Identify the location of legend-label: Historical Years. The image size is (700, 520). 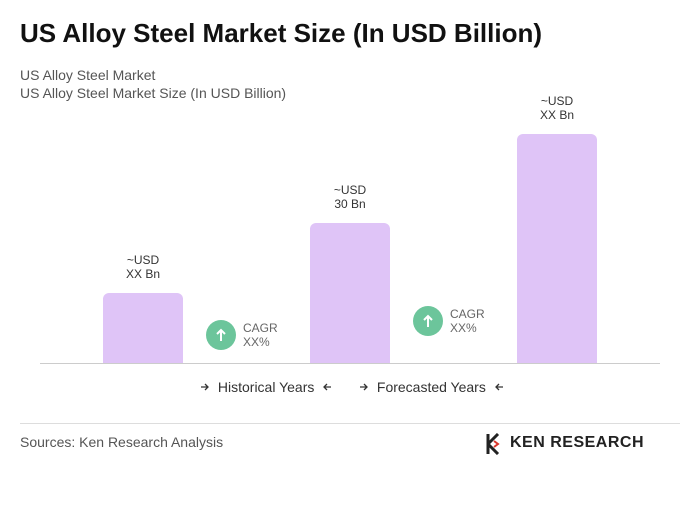
(266, 387).